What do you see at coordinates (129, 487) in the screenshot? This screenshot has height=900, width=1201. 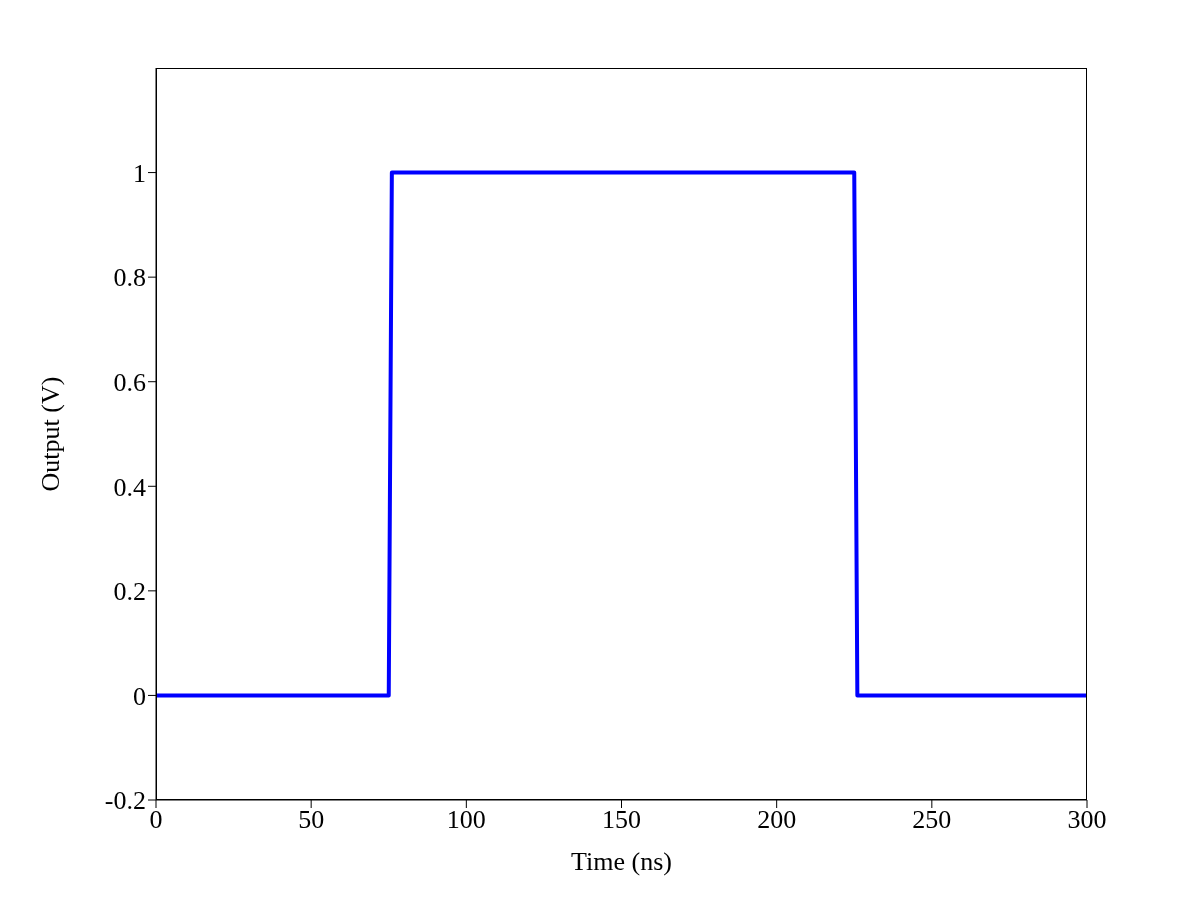 I see `y-tick-label: 0.4` at bounding box center [129, 487].